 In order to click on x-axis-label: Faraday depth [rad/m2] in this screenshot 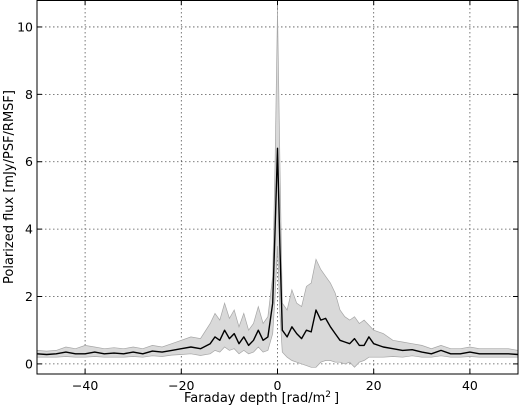, I will do `click(261, 398)`.